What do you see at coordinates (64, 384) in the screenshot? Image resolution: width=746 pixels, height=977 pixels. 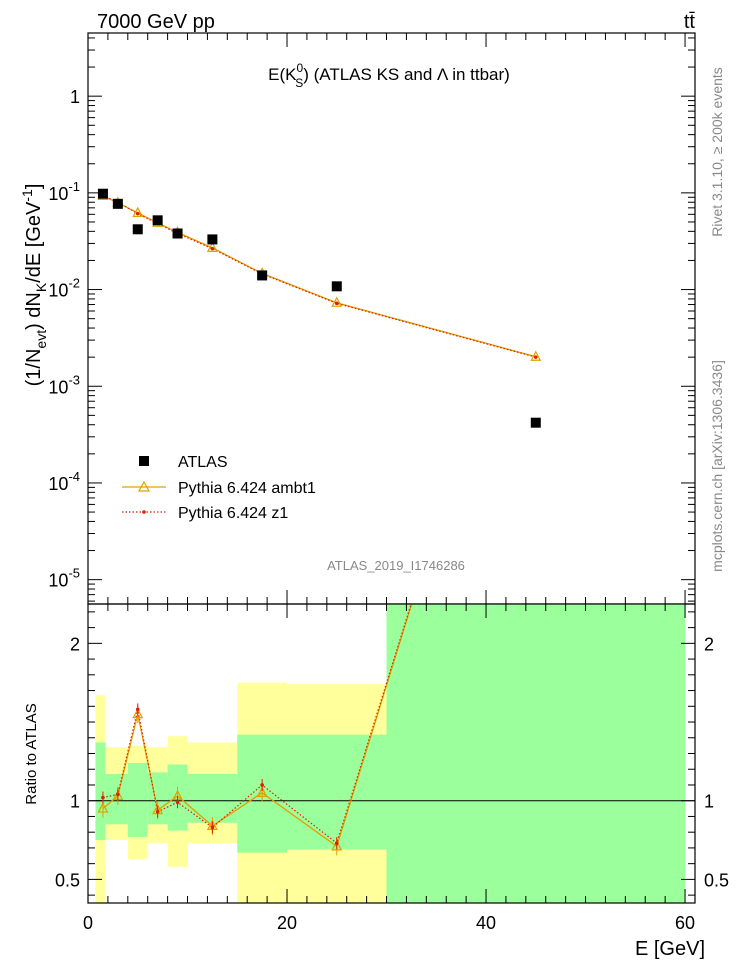 I see `main-y-tick-label: 10⁻³` at bounding box center [64, 384].